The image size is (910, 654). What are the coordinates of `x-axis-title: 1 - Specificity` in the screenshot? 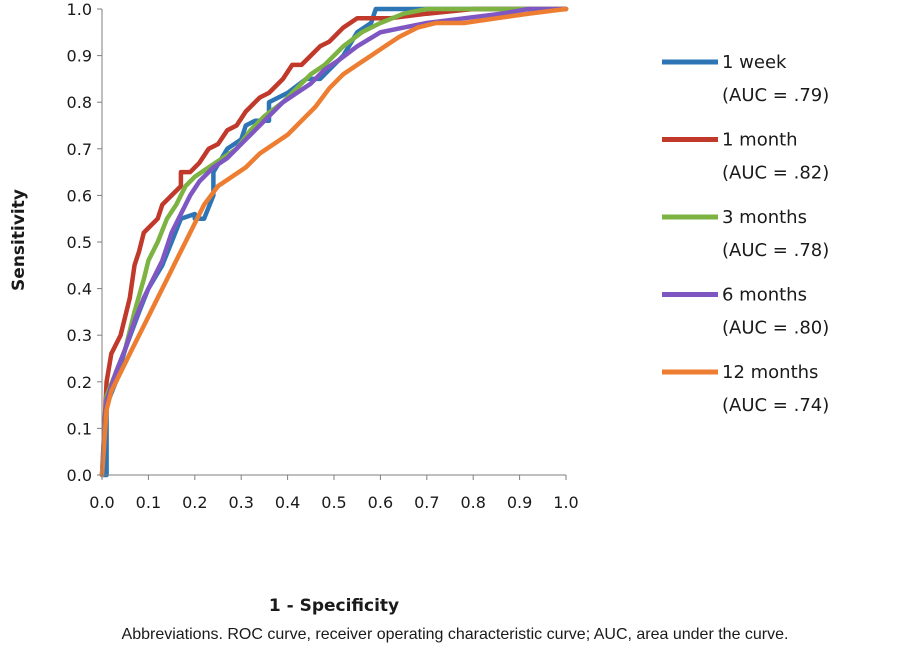 It's located at (334, 606).